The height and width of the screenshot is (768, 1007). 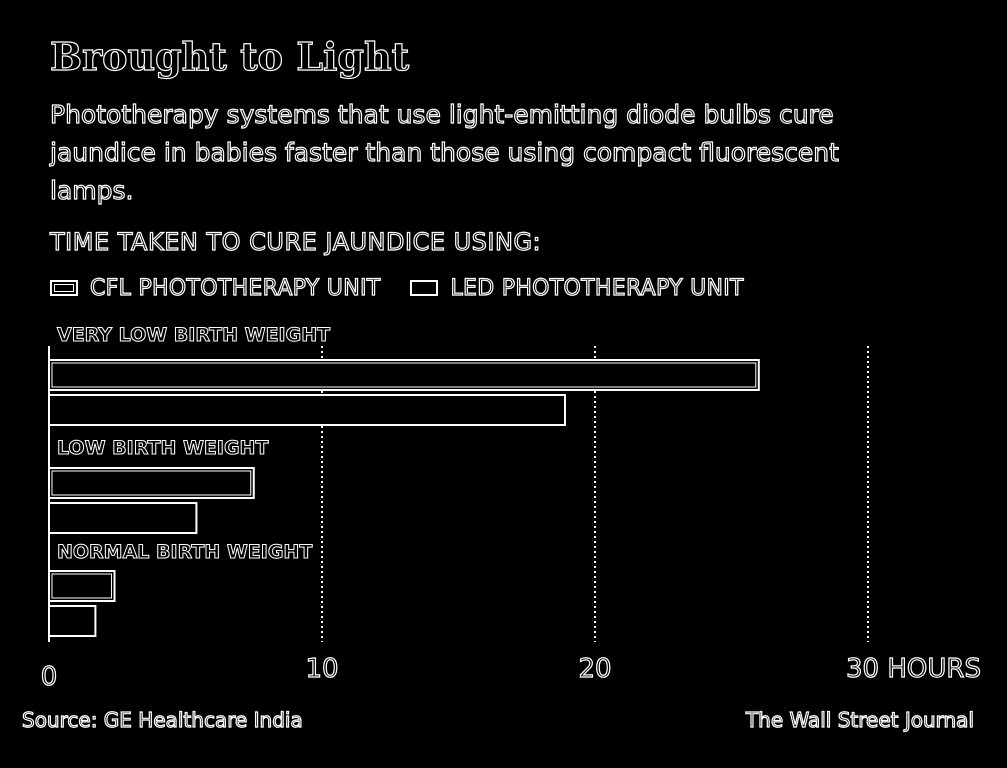 What do you see at coordinates (184, 552) in the screenshot?
I see `category-label: NORMAL BIRTH WEIGHT` at bounding box center [184, 552].